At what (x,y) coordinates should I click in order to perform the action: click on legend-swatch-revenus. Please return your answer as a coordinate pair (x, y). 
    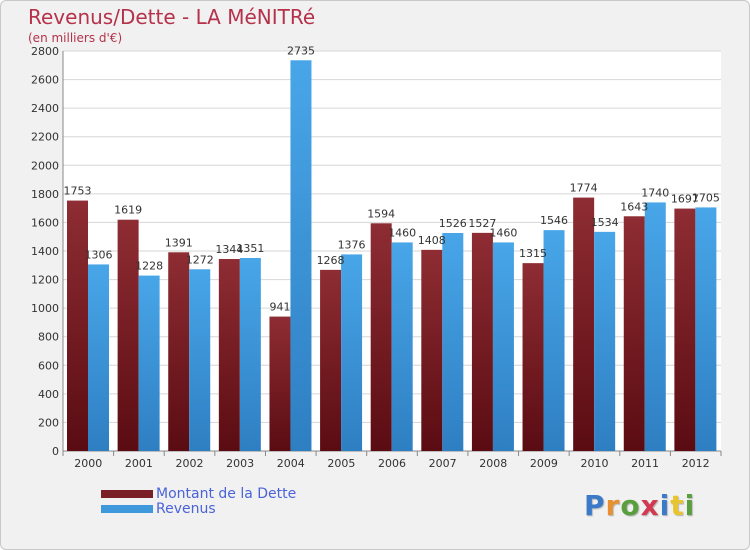
    Looking at the image, I should click on (127, 509).